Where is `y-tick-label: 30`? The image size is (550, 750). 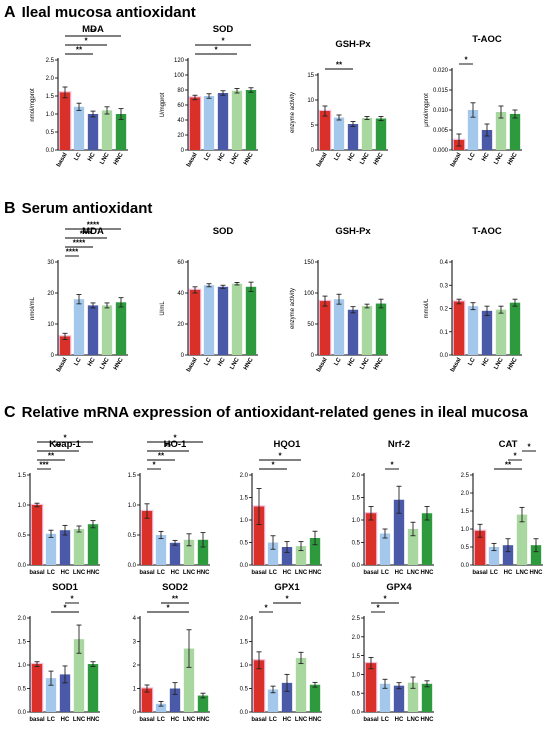 y-tick-label: 30 is located at coordinates (50, 263).